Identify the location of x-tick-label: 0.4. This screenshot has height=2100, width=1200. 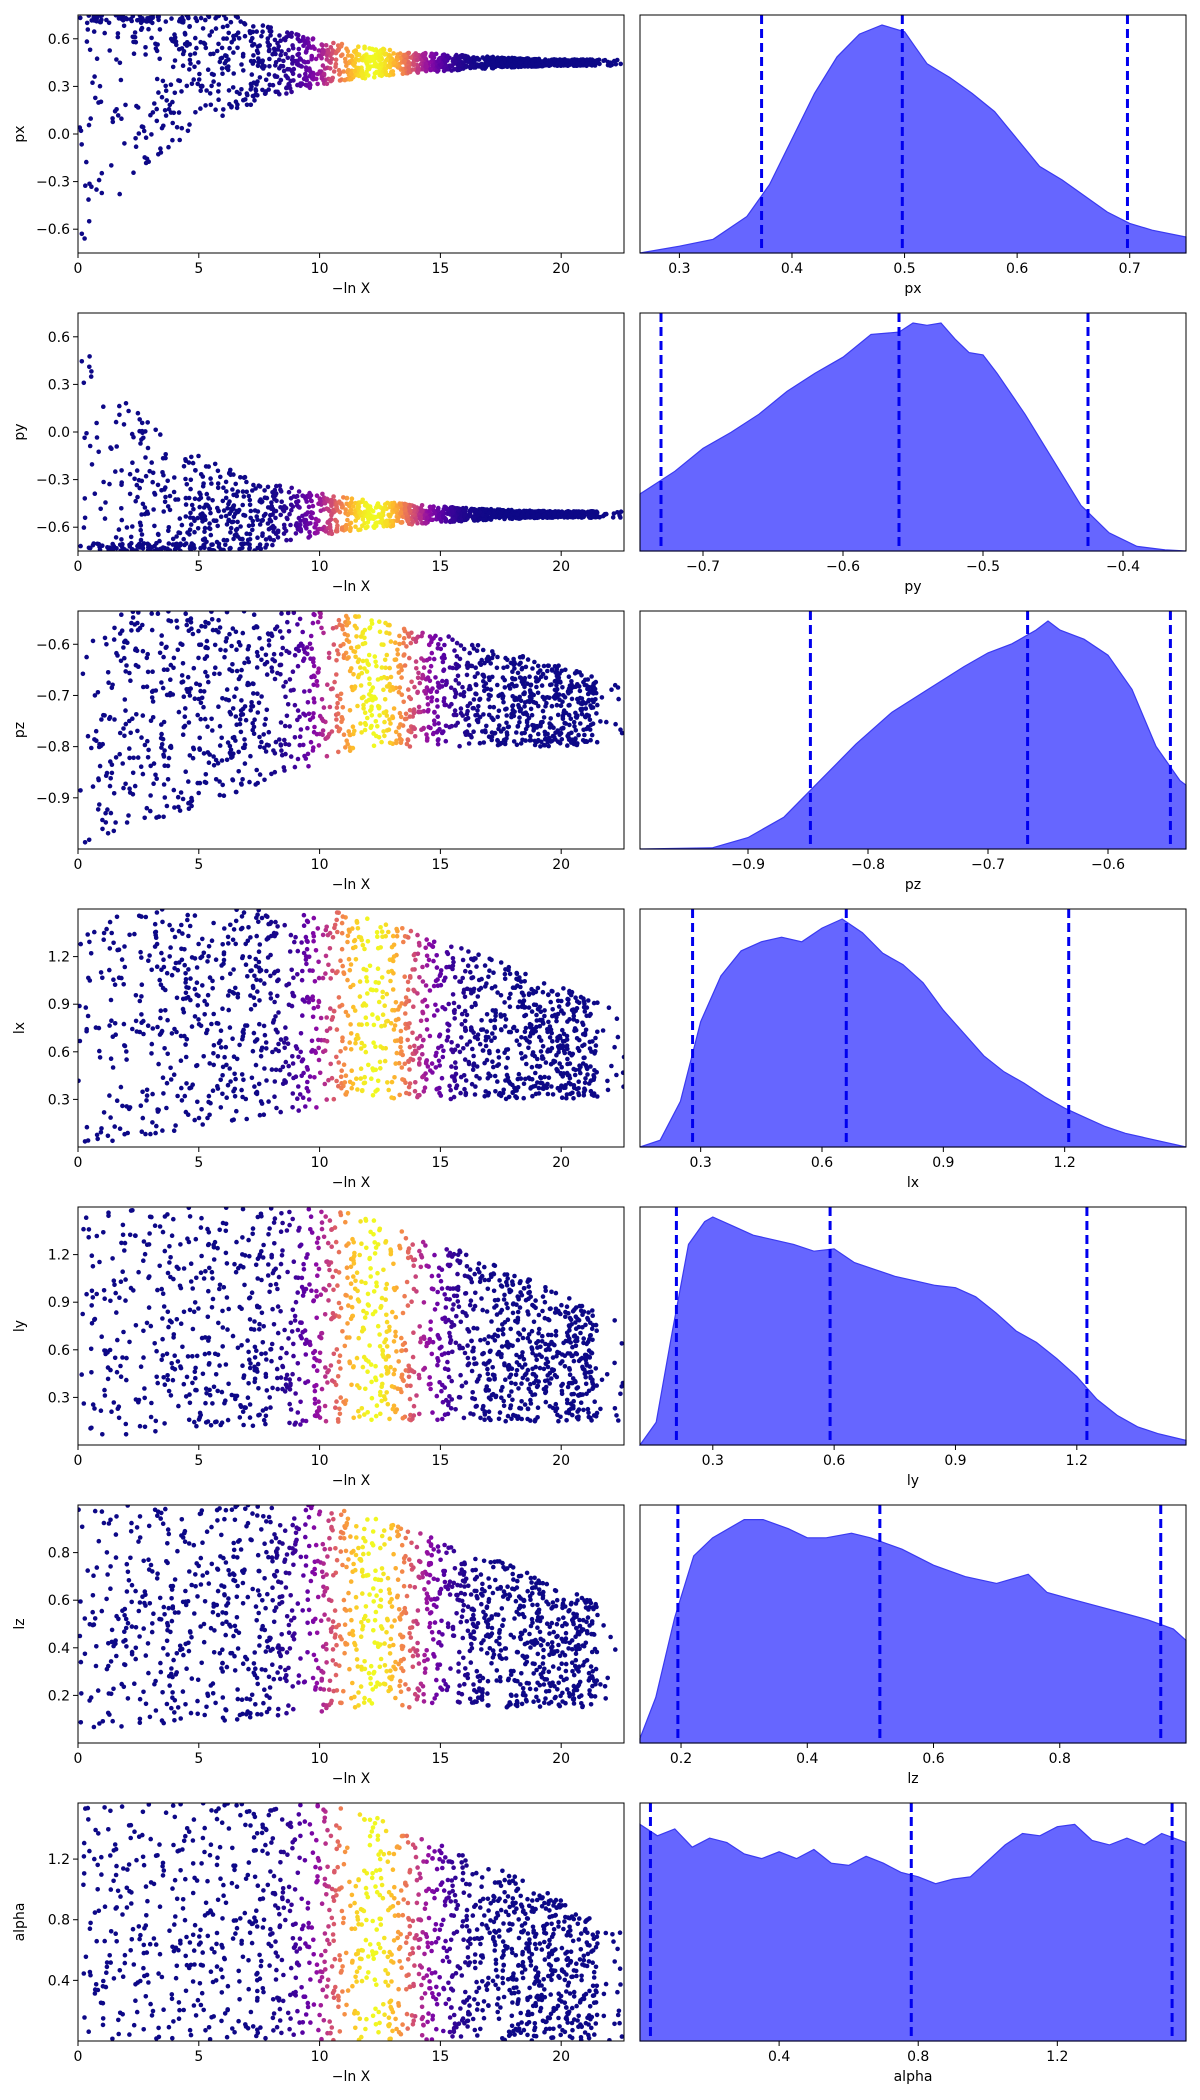
(792, 269).